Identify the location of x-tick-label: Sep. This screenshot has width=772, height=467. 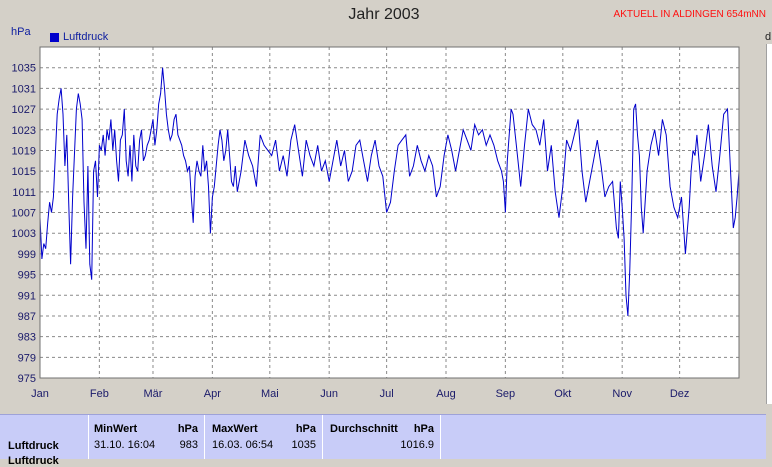
(506, 394).